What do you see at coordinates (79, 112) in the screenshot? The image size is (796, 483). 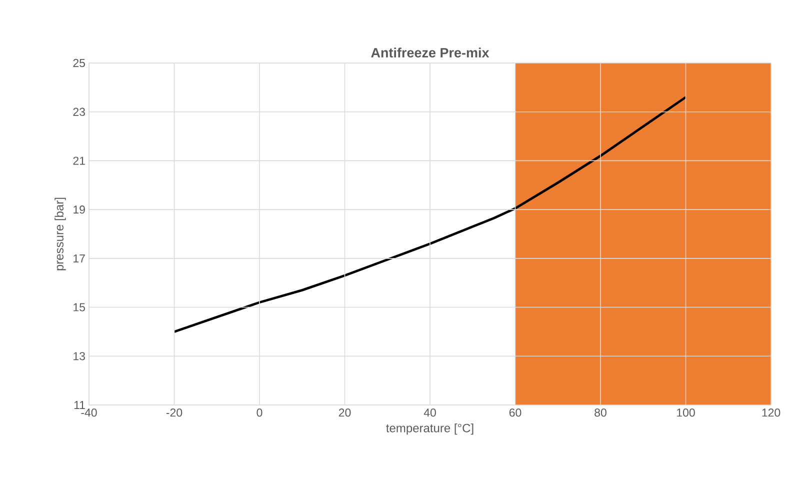 I see `y-tick-label: 23` at bounding box center [79, 112].